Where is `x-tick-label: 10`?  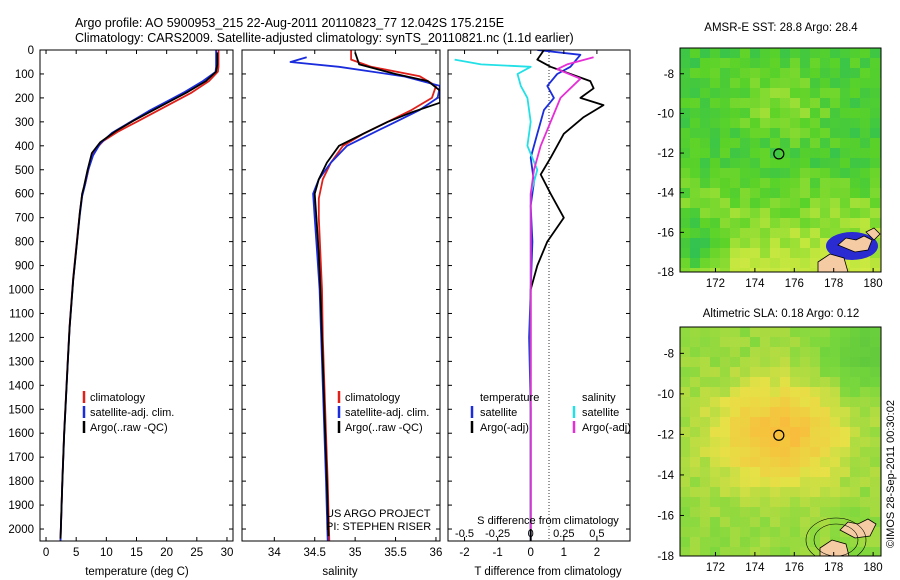
x-tick-label: 10 is located at coordinates (106, 553).